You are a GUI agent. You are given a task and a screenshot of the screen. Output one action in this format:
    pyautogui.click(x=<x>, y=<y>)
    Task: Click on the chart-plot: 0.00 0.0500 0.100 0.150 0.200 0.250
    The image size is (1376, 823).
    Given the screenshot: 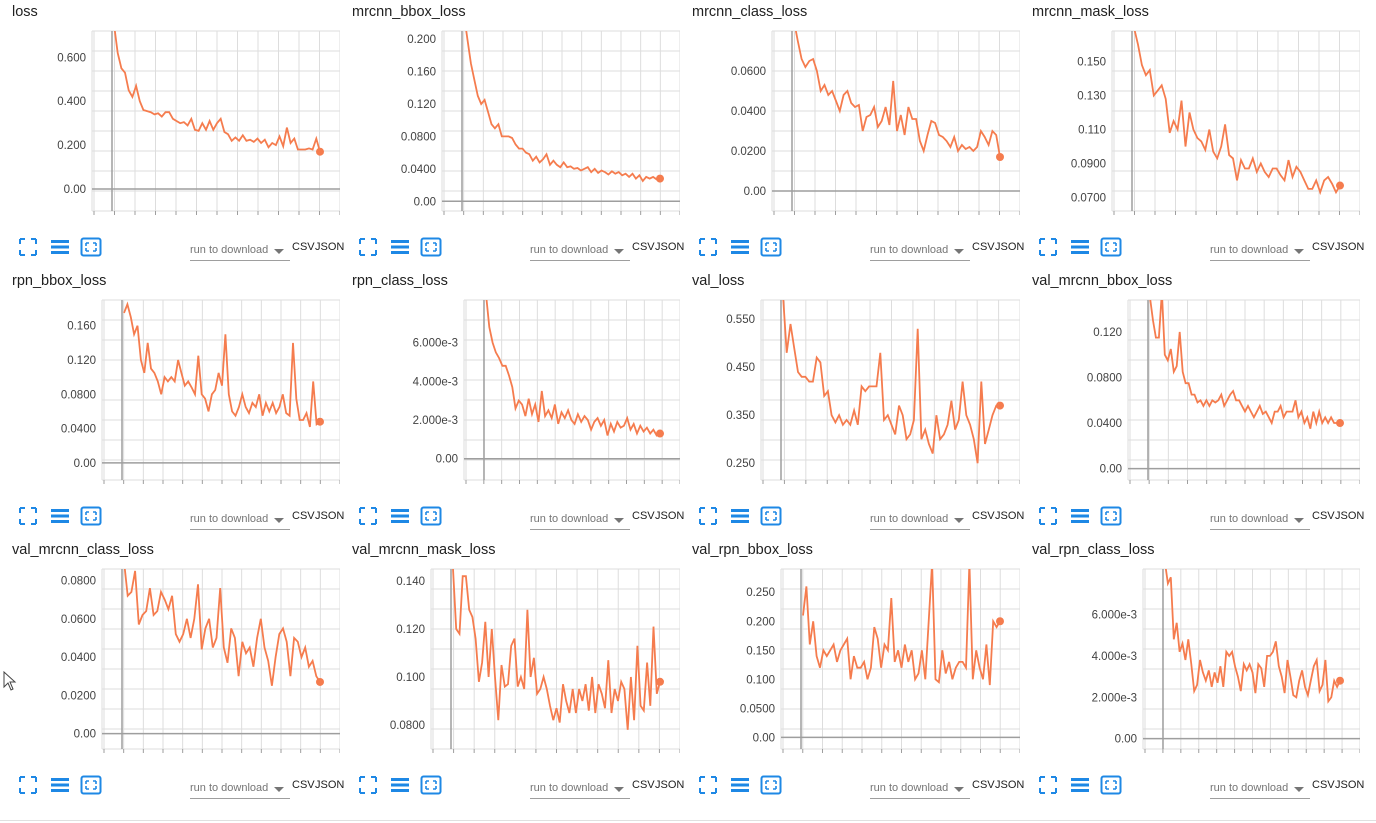 What is the action you would take?
    pyautogui.click(x=850, y=653)
    